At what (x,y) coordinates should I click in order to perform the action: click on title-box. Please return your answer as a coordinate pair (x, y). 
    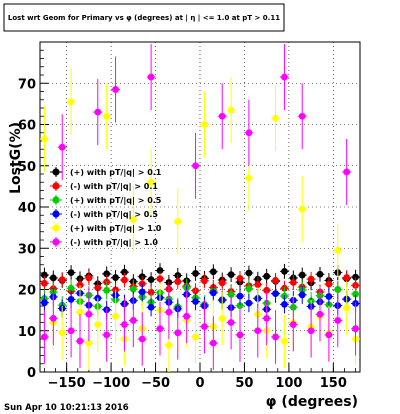
    Looking at the image, I should click on (144, 17).